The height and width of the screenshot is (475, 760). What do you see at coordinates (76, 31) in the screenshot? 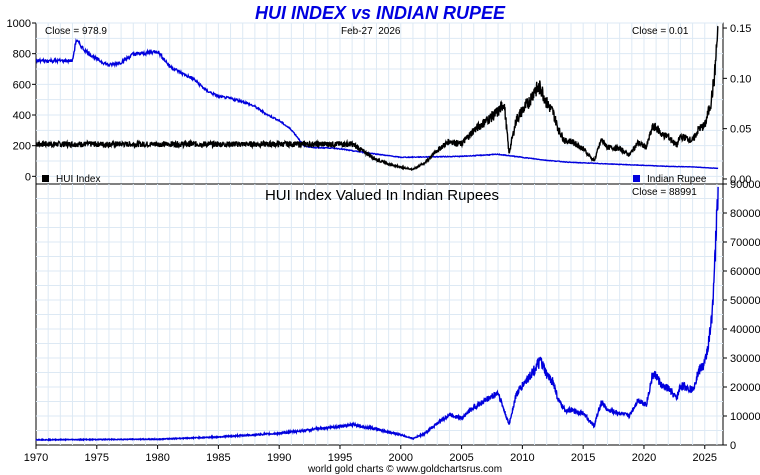
I see `hui-close-label: Close = 978.9` at bounding box center [76, 31].